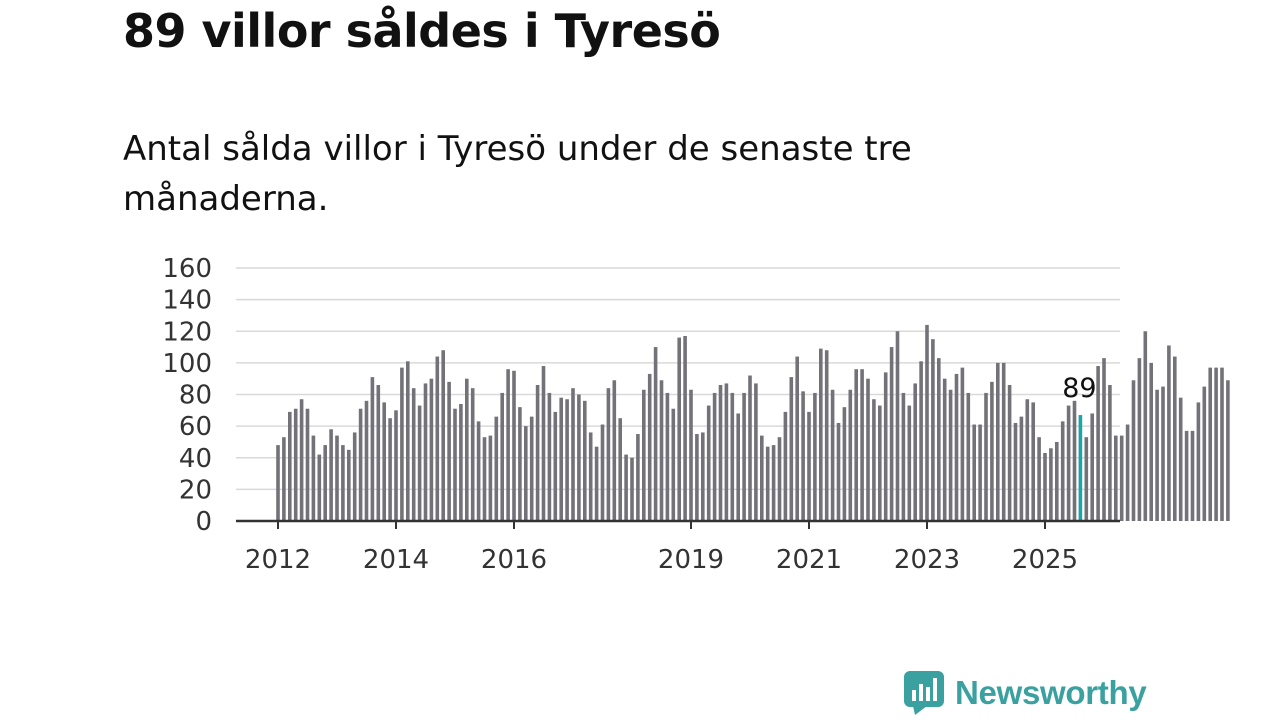 This screenshot has width=1280, height=720. I want to click on x-tick-label: 2019, so click(691, 560).